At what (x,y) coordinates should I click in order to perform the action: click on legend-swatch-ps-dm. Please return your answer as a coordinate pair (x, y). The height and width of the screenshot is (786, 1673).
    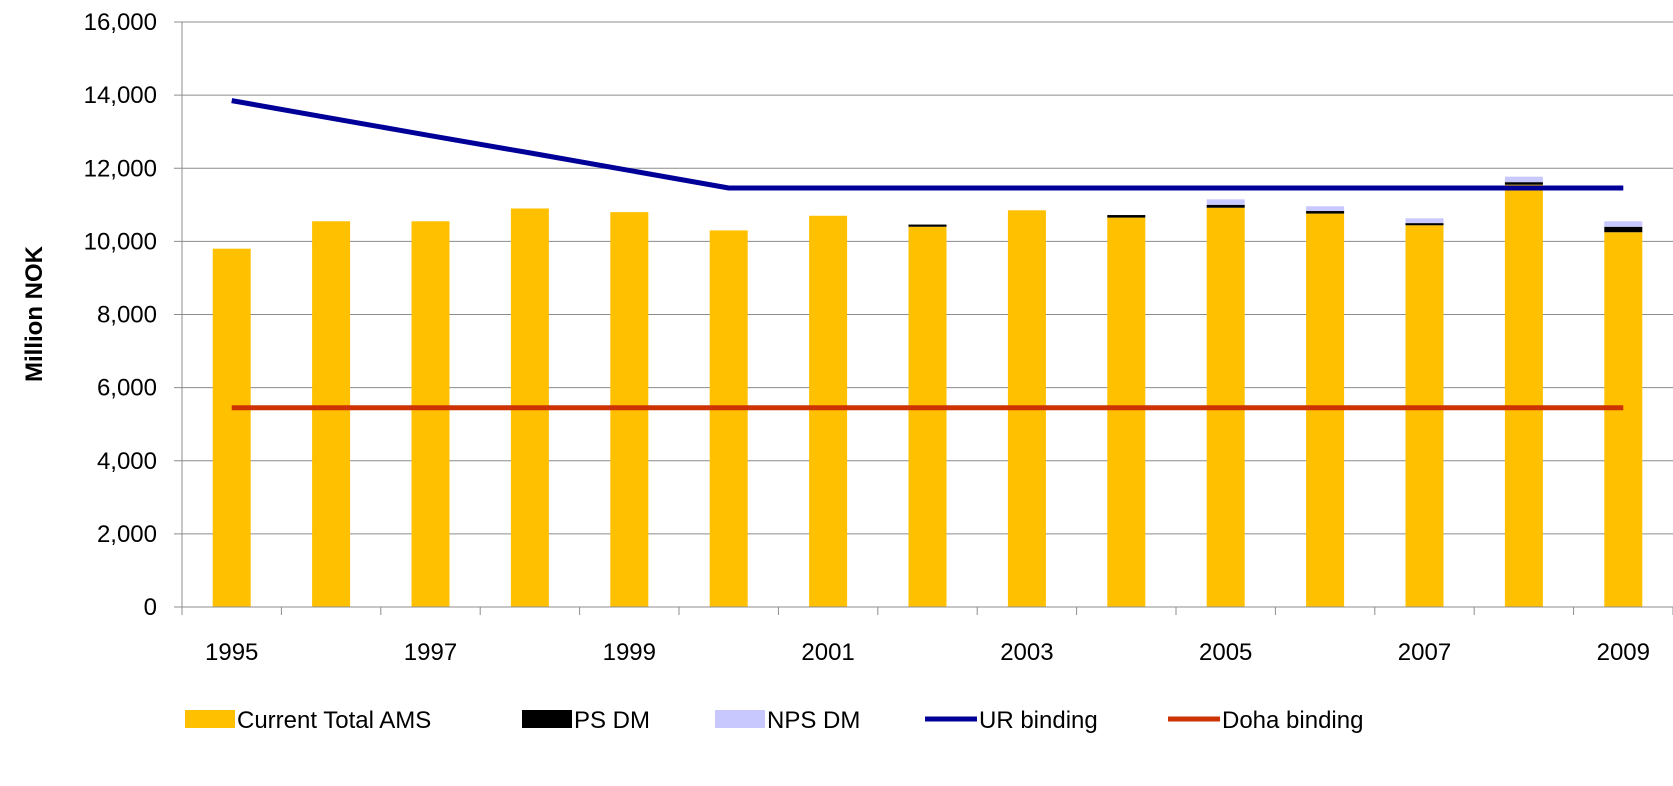
    Looking at the image, I should click on (547, 719).